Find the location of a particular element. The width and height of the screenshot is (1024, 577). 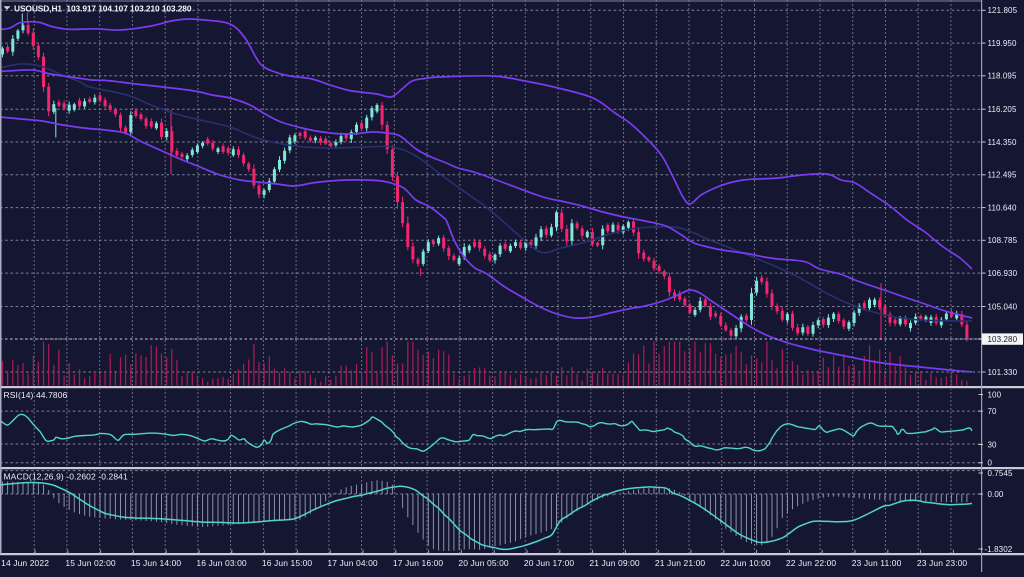

svg-text: 116.205 is located at coordinates (1002, 109).